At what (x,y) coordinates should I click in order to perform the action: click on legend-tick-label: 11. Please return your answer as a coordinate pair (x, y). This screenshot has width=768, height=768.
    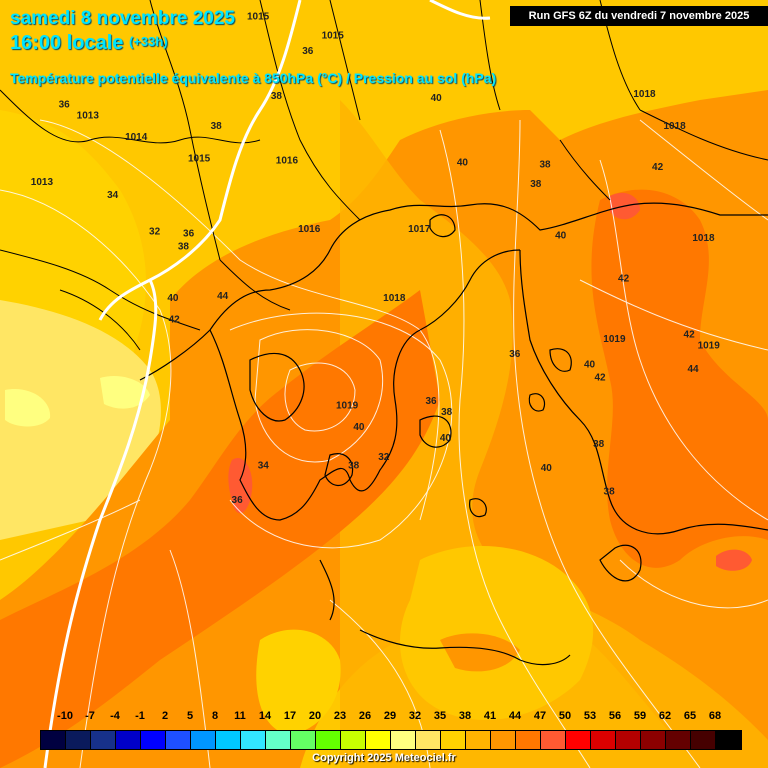
    Looking at the image, I should click on (240, 716).